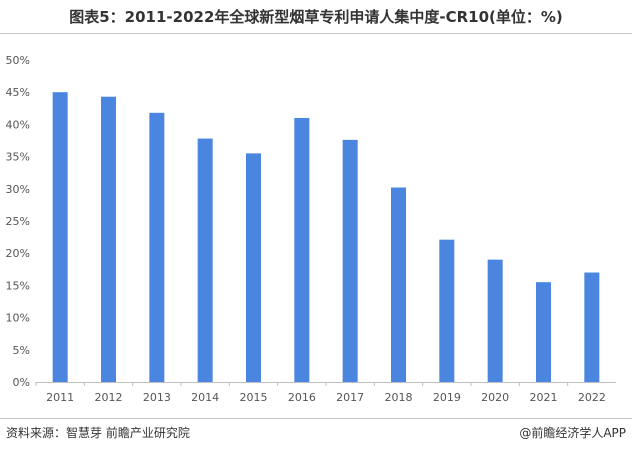 The image size is (632, 453). What do you see at coordinates (18, 189) in the screenshot?
I see `y-tick-label: 30%` at bounding box center [18, 189].